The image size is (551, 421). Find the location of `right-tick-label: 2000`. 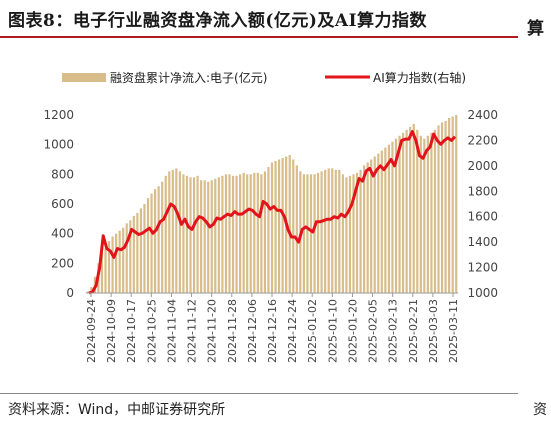

right-tick-label: 2000 is located at coordinates (482, 166).